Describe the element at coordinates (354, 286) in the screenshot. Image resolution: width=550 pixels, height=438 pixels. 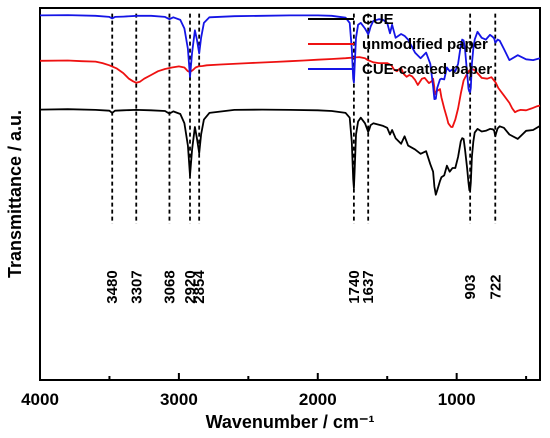
I see `annotation-label: 1740` at that location.